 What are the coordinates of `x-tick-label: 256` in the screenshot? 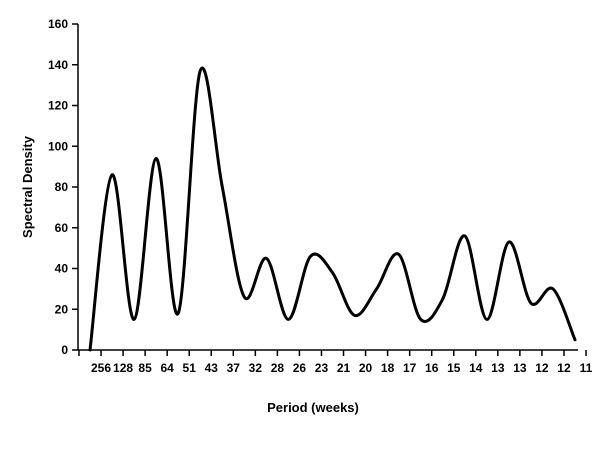 It's located at (101, 368).